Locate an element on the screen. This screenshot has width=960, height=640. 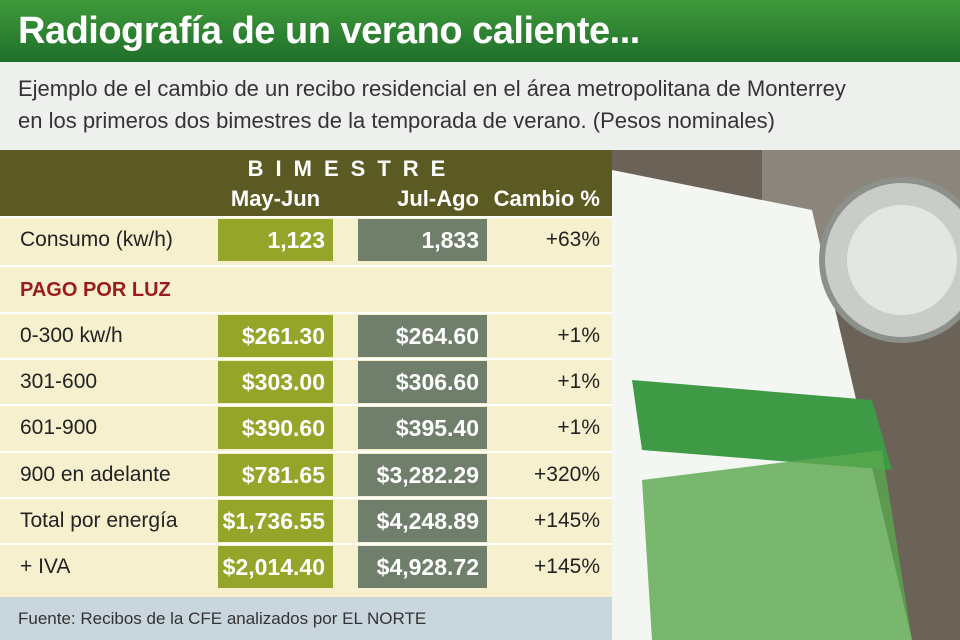
cell-may-jun: $781.65 is located at coordinates (275, 474).